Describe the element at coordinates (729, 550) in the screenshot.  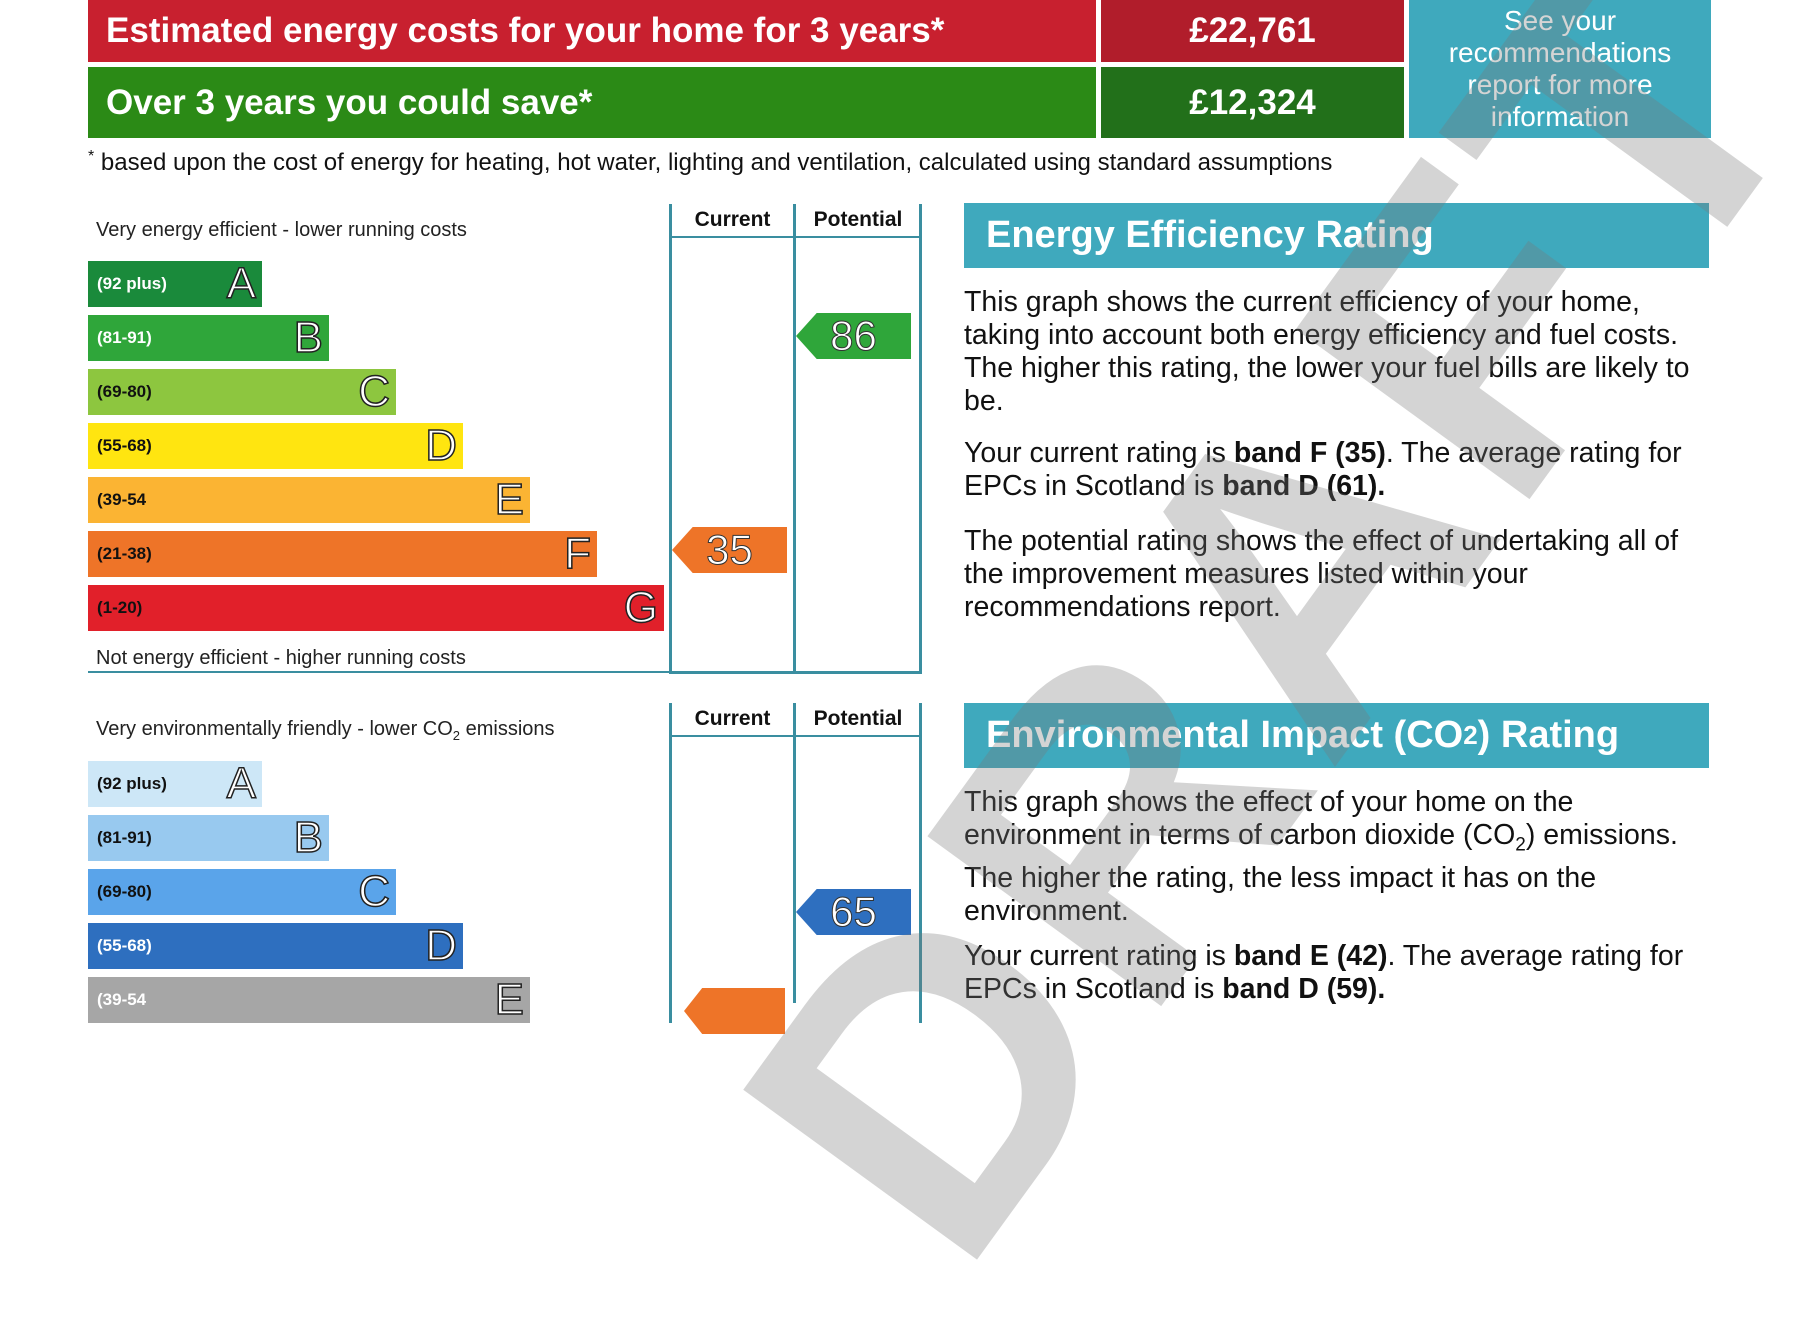
I see `energy-current-rating-arrow: 35` at that location.